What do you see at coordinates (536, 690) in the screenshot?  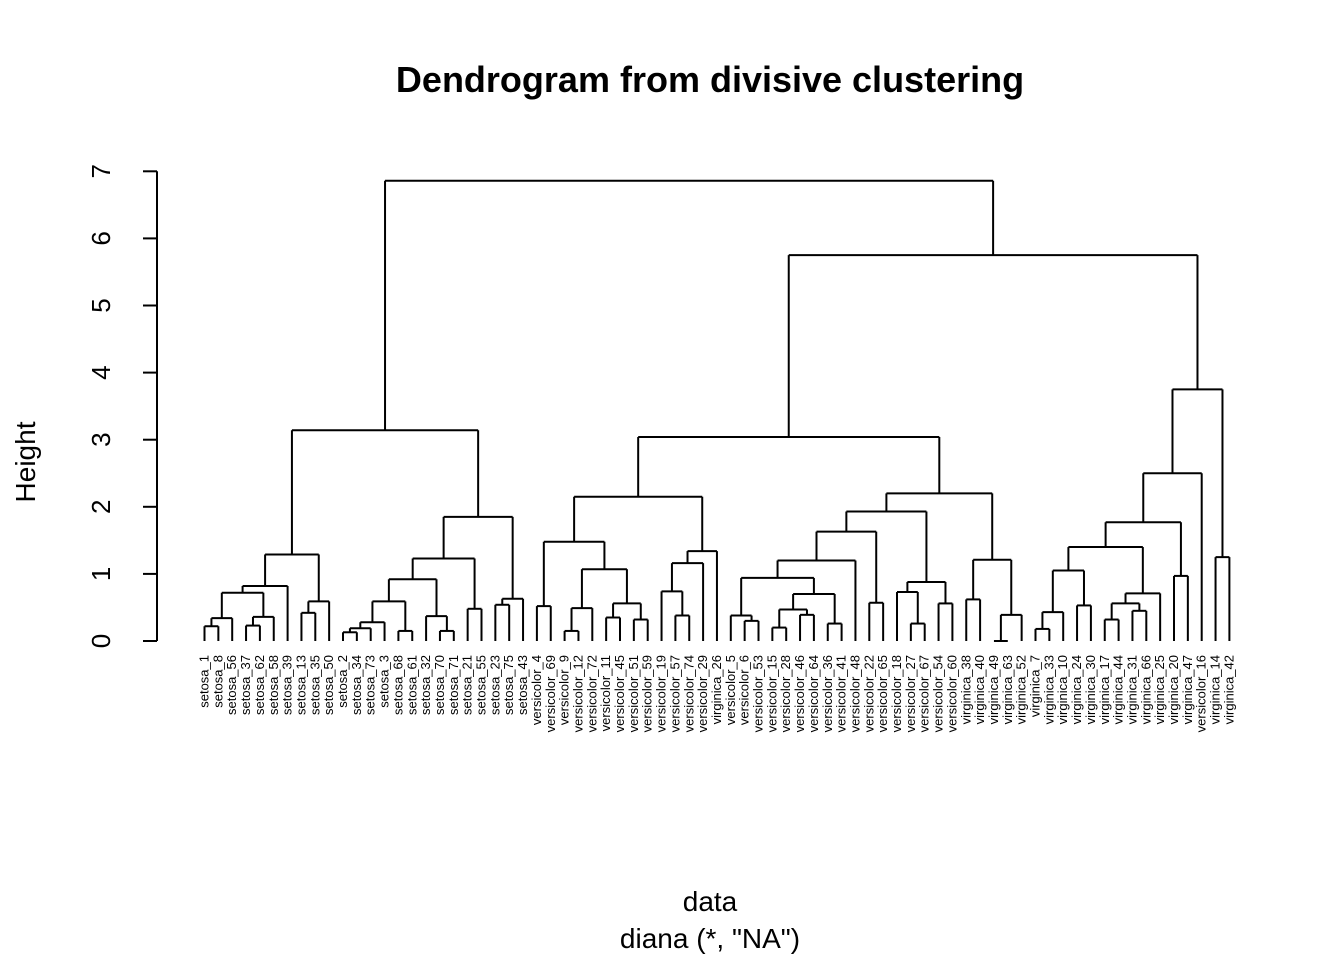 I see `leaf-label: versicolor_4` at bounding box center [536, 690].